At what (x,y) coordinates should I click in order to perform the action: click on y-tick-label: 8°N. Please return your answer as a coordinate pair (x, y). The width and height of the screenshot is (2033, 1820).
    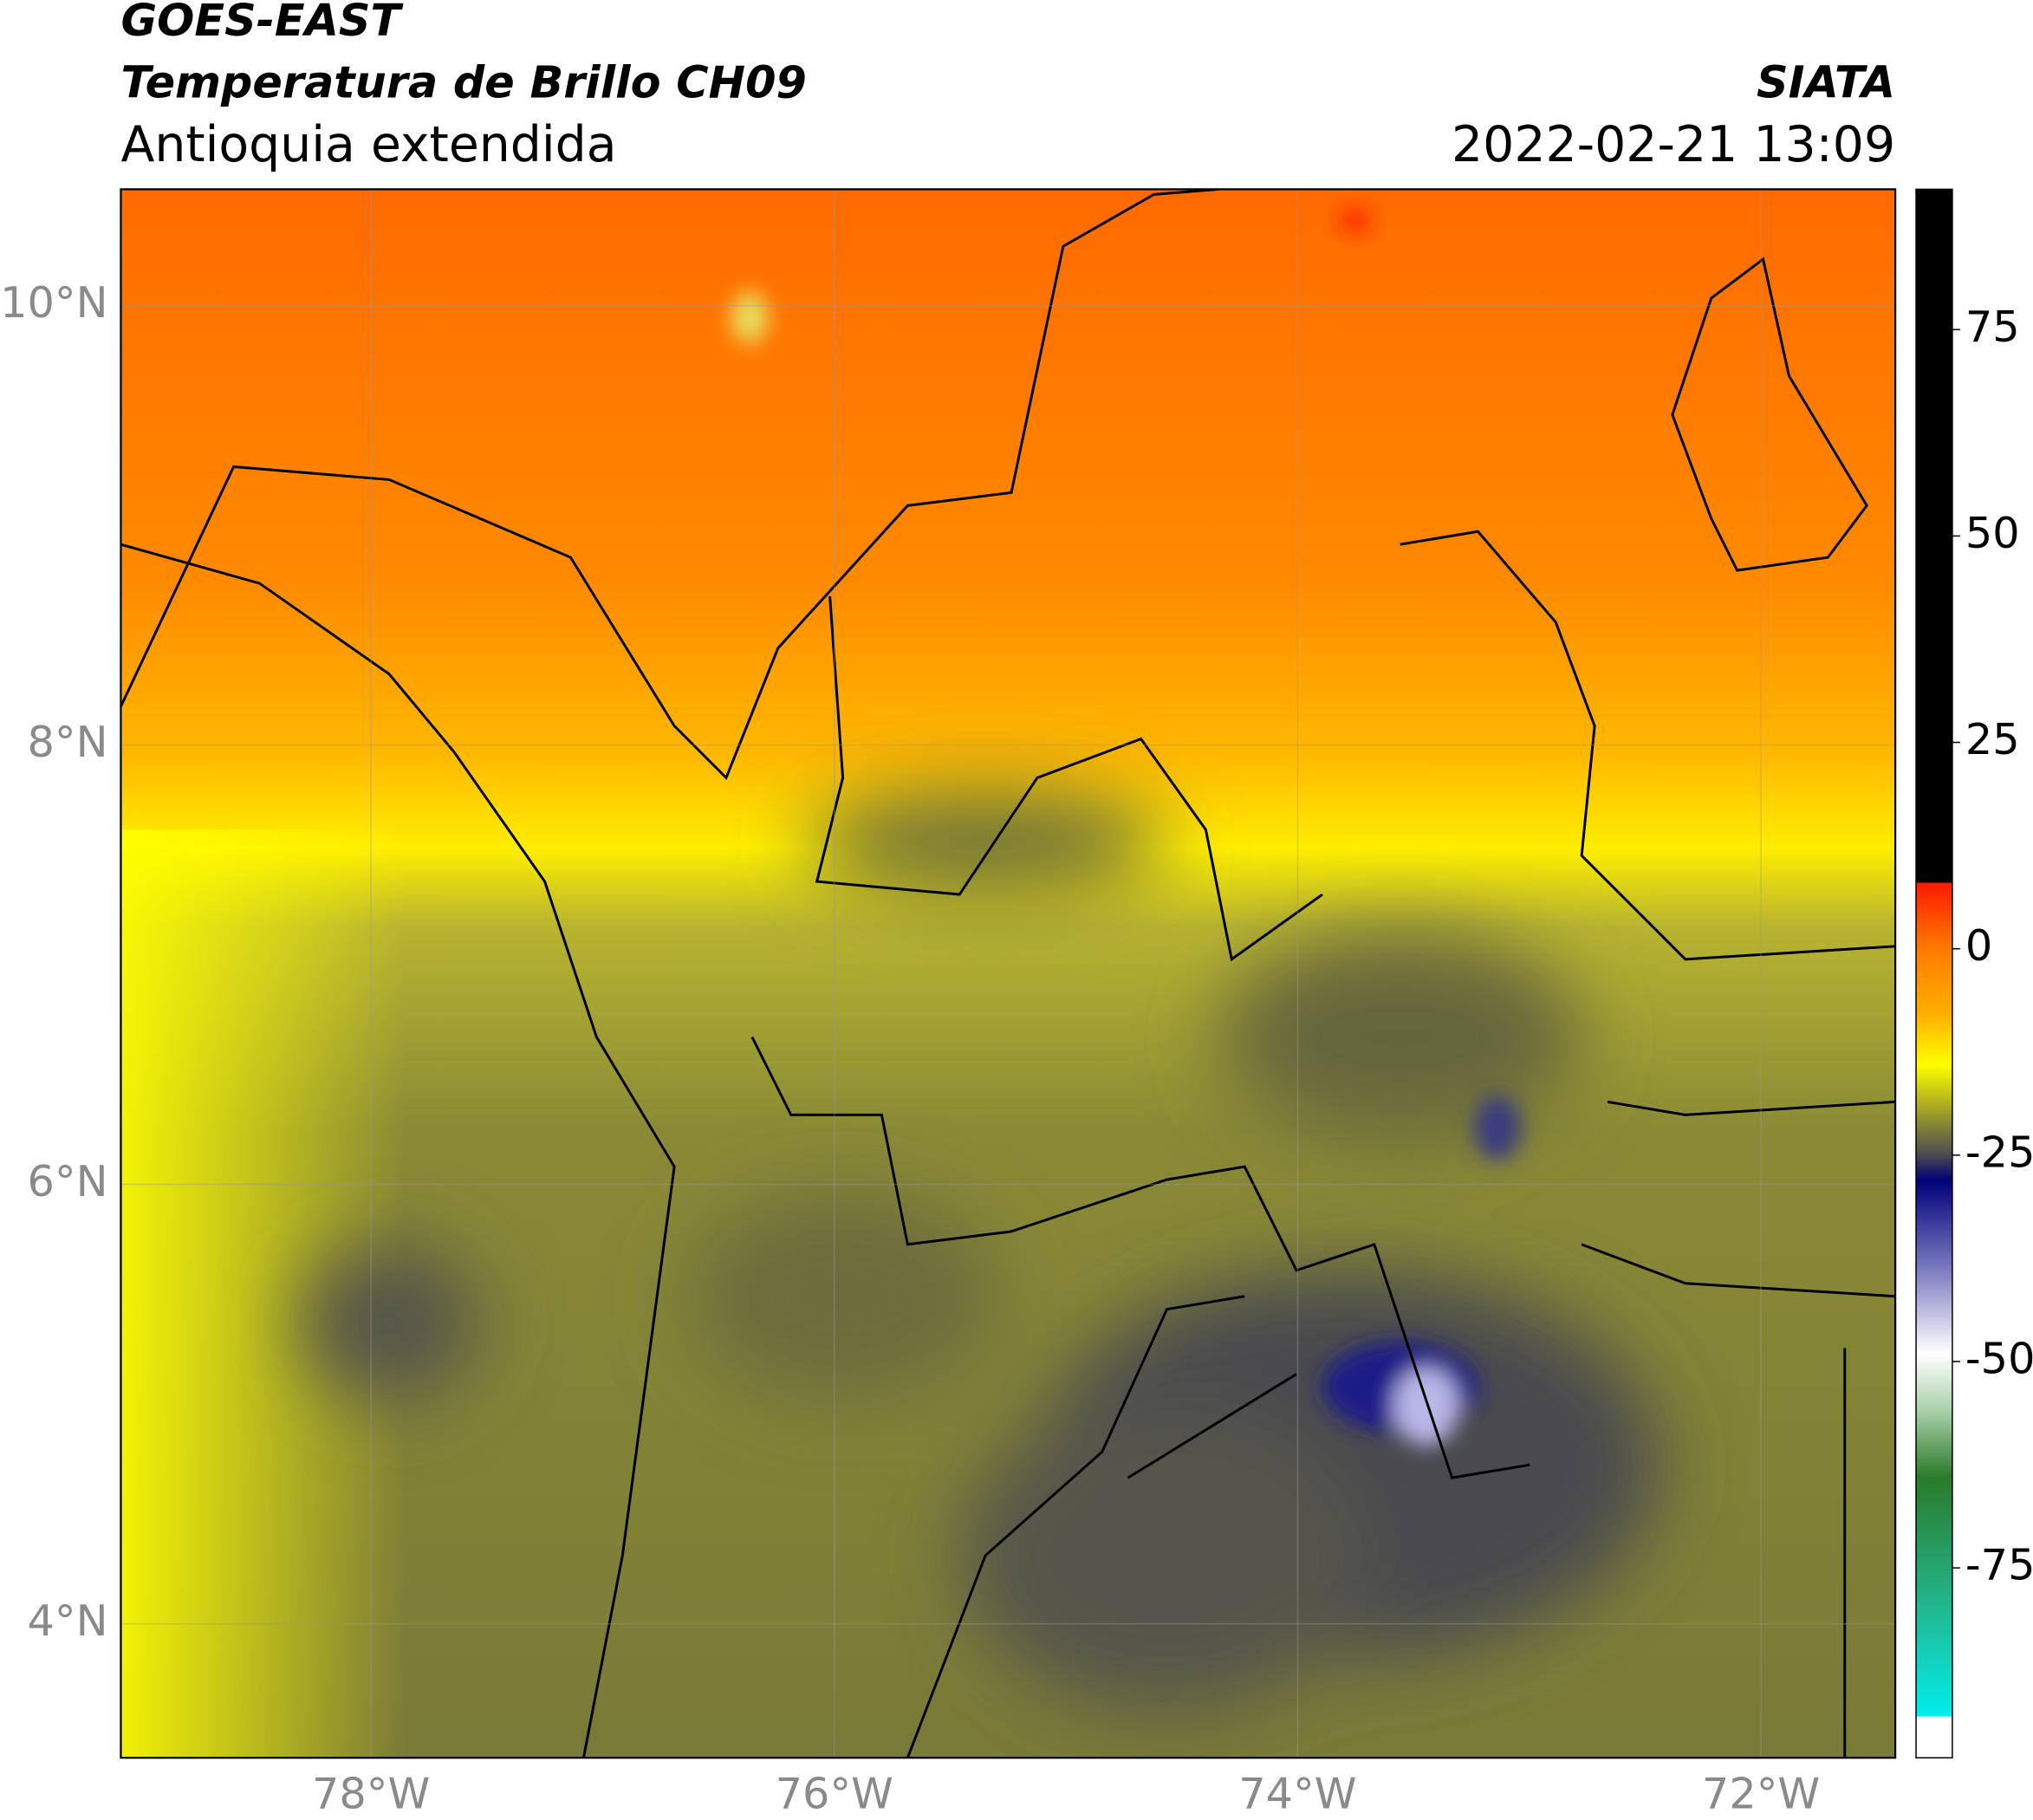
    Looking at the image, I should click on (68, 742).